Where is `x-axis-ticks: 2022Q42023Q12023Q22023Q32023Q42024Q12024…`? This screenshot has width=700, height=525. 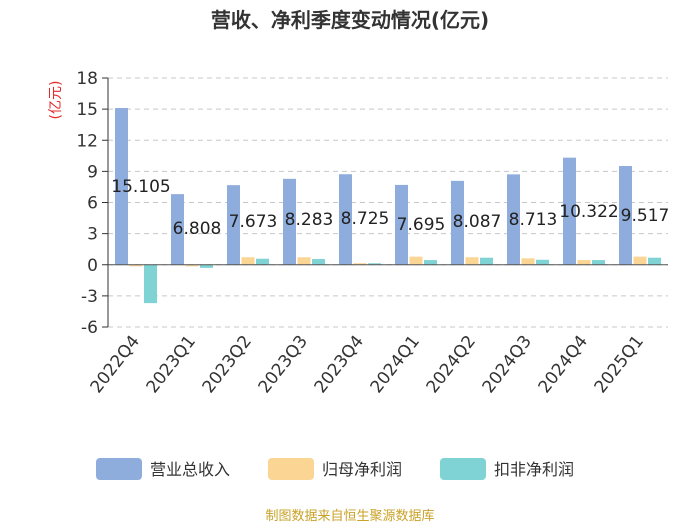 x-axis-ticks: 2022Q42023Q12023Q22023Q32023Q42024Q12024… is located at coordinates (367, 364).